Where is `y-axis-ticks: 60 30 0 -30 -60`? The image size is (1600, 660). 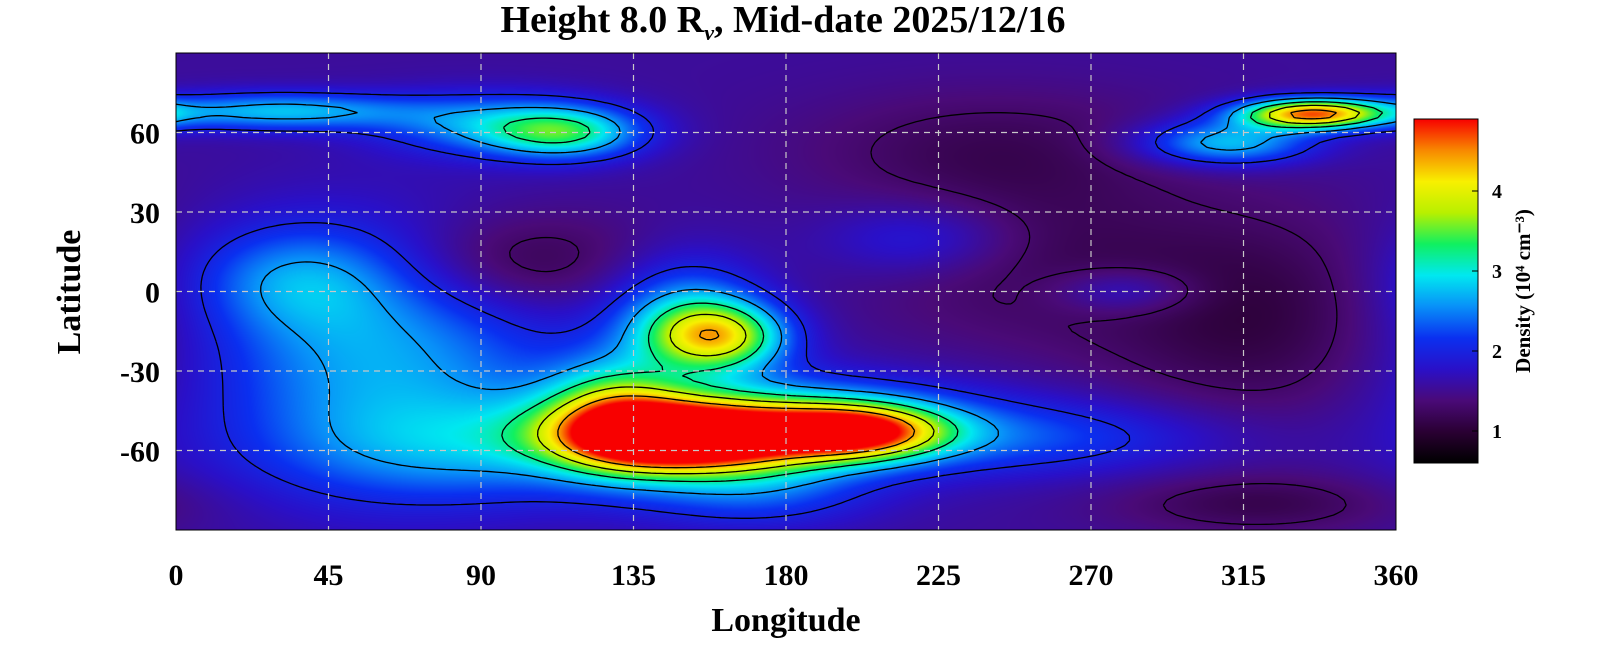
y-axis-ticks: 60 30 0 -30 -60 is located at coordinates (140, 293).